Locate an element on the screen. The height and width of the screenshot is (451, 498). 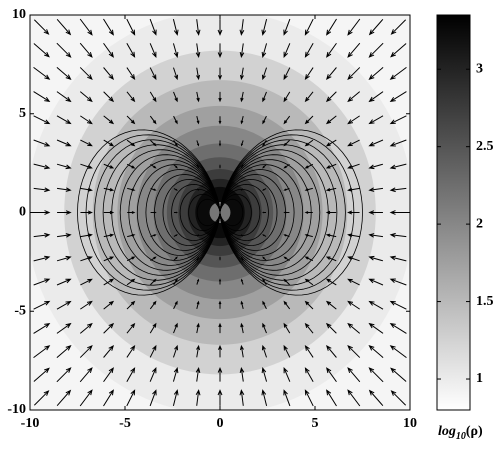
x-tick-label: -5 is located at coordinates (125, 423).